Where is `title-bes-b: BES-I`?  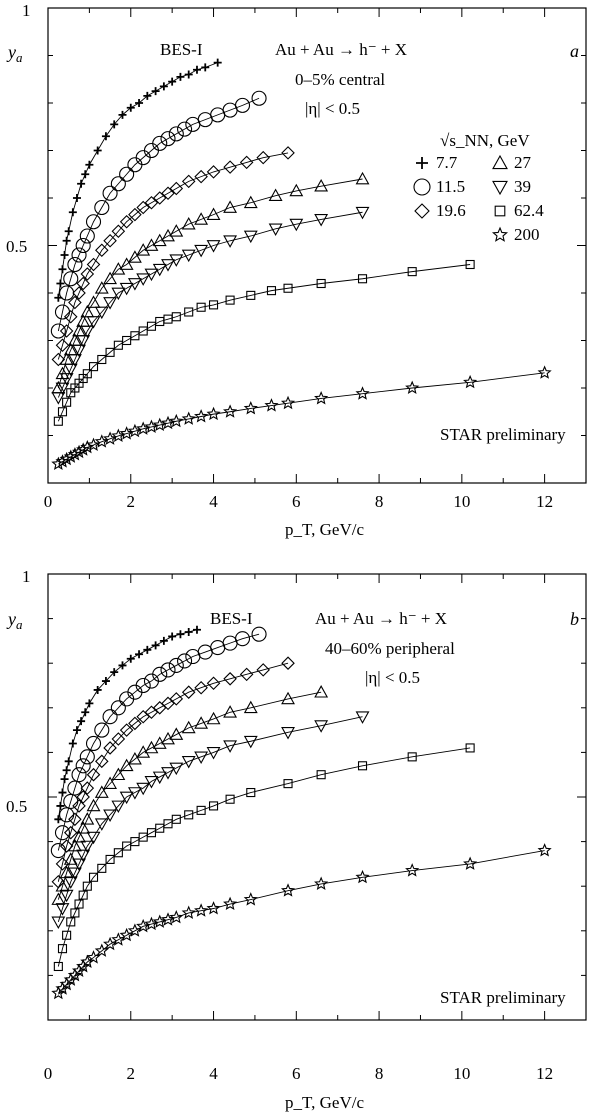 title-bes-b: BES-I is located at coordinates (231, 618).